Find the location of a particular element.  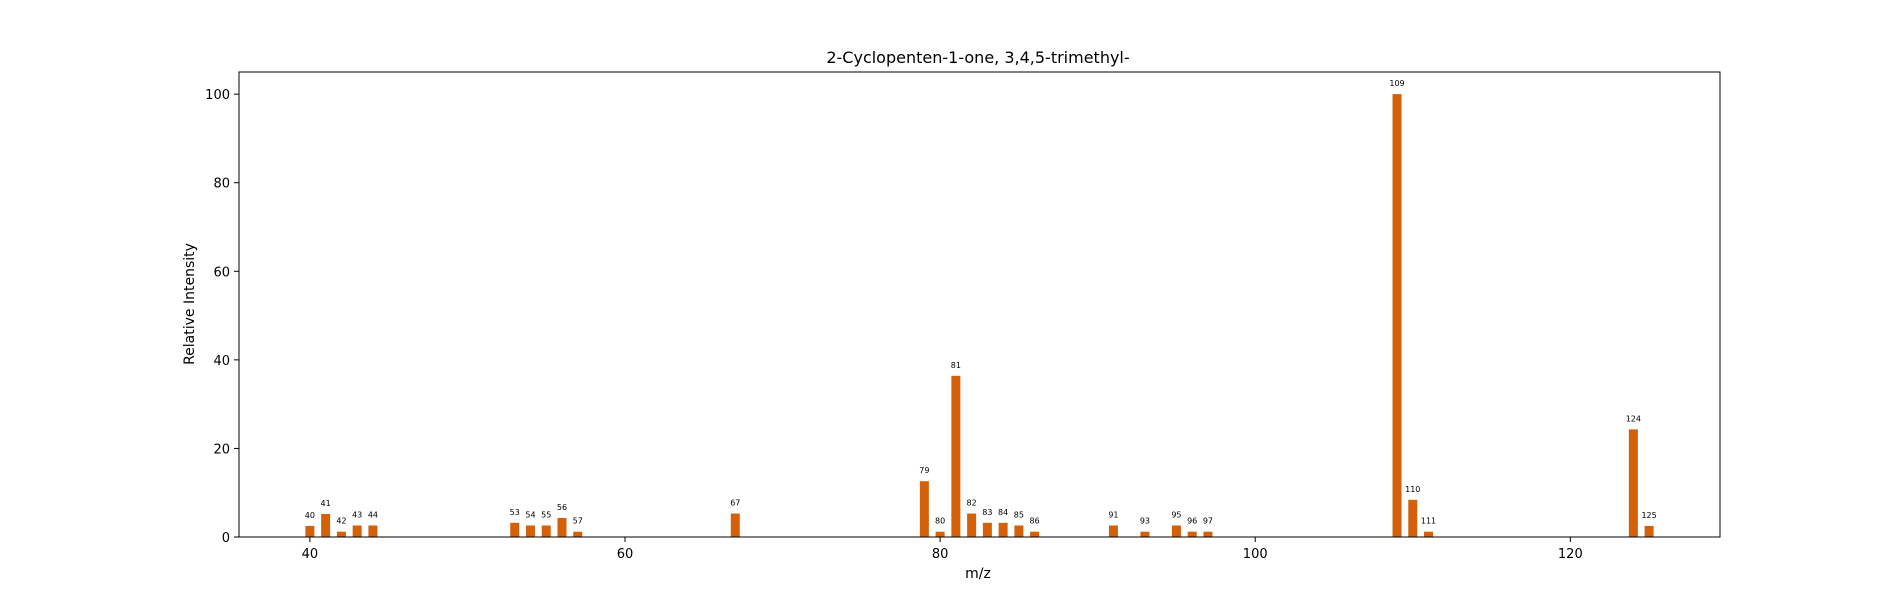

bar-label-mz-41: 41 is located at coordinates (326, 503).